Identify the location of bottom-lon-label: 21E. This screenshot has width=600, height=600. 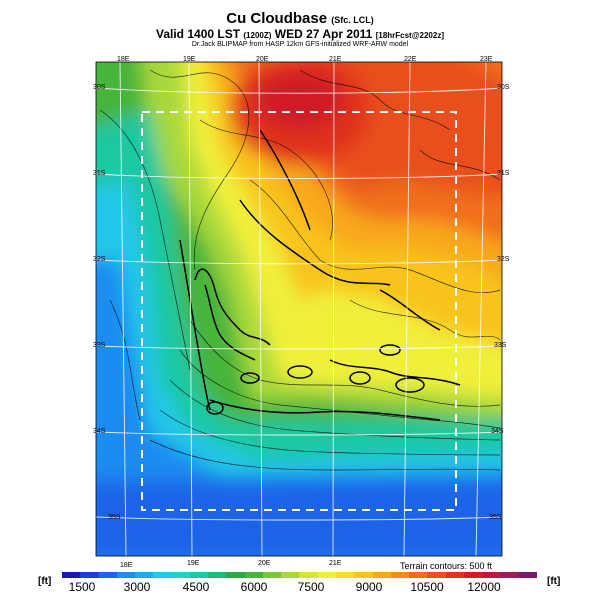
(335, 563).